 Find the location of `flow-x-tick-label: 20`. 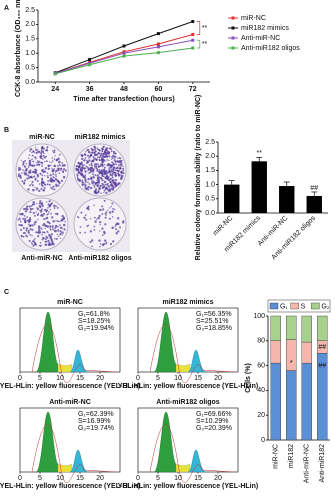

flow-x-tick-label: 20 is located at coordinates (100, 378).